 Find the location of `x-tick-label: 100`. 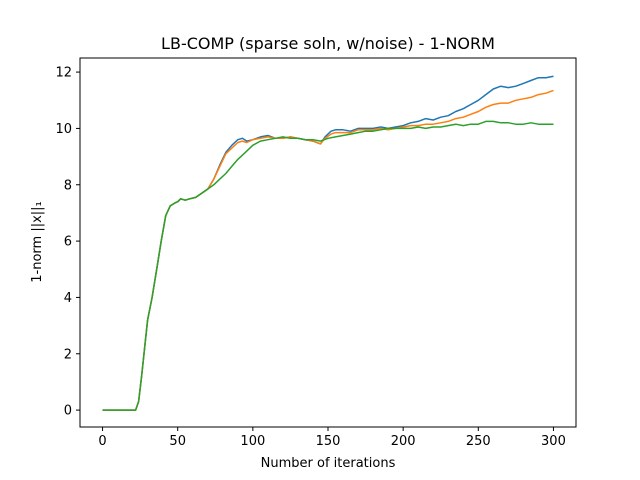

x-tick-label: 100 is located at coordinates (252, 441).